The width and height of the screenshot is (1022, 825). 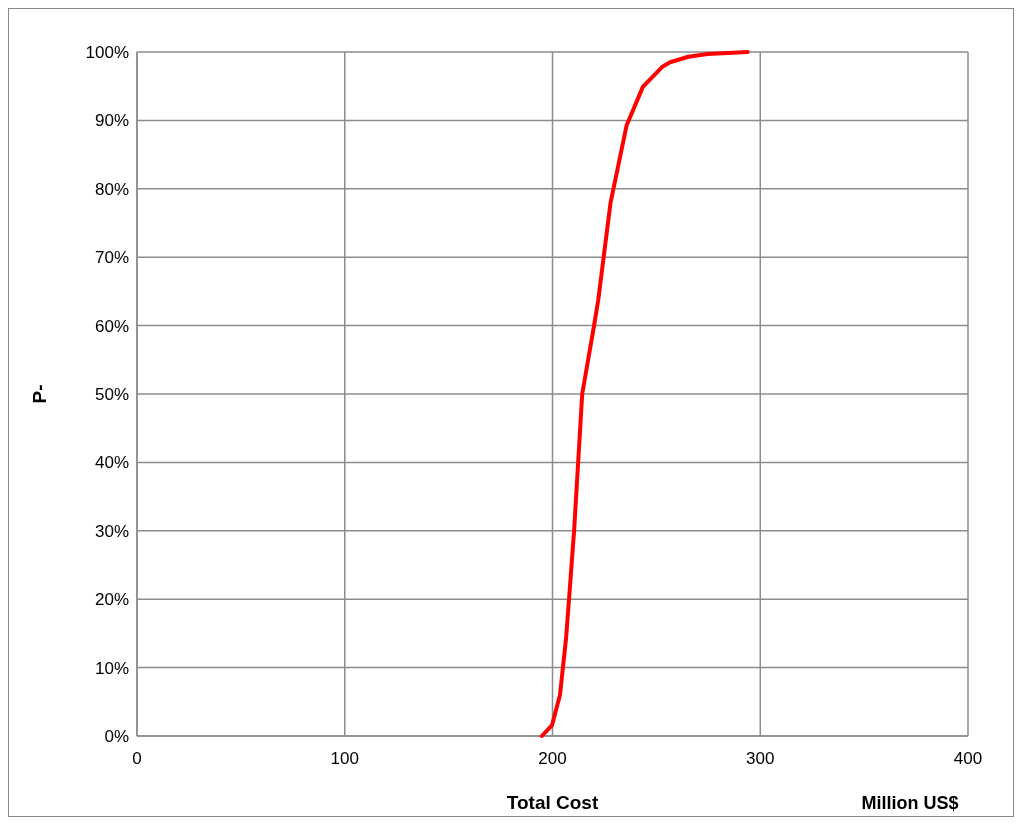 What do you see at coordinates (111, 189) in the screenshot?
I see `y-tick-label: 80%` at bounding box center [111, 189].